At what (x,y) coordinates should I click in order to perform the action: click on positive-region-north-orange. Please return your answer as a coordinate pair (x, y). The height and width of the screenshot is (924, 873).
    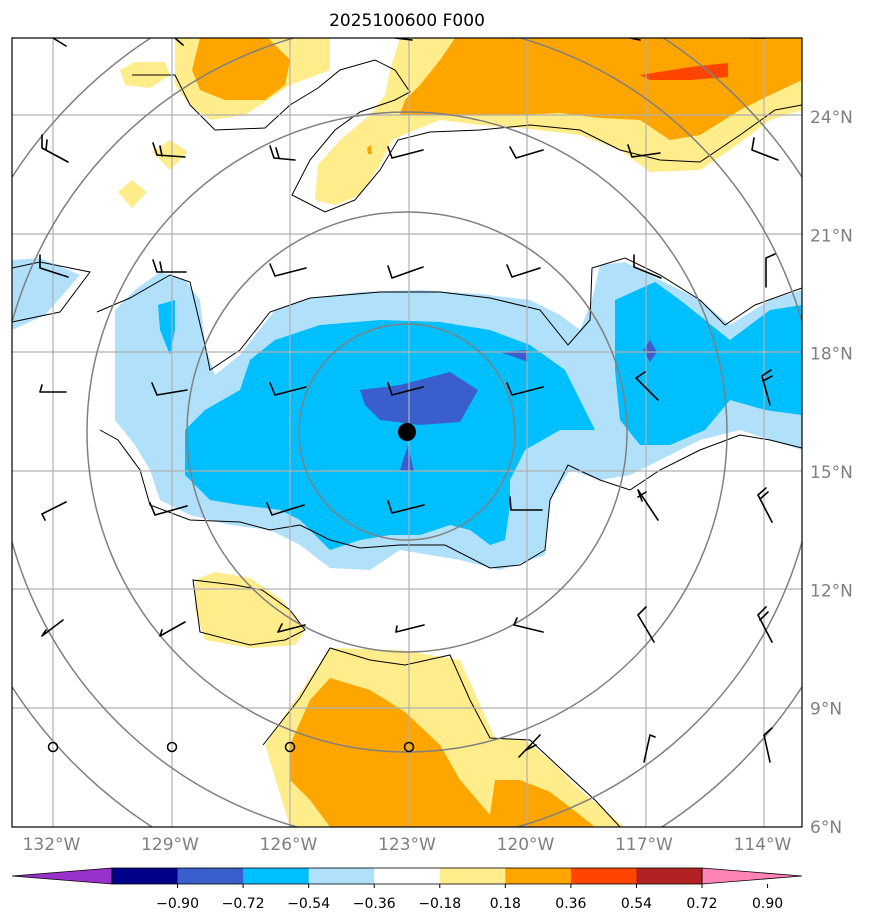
    Looking at the image, I should click on (241, 69).